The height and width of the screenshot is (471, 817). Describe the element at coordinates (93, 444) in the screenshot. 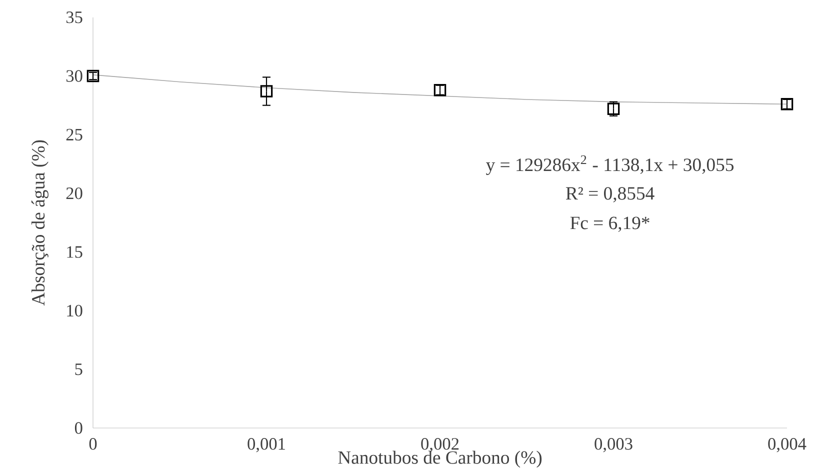

I see `x-tick-label: 0` at that location.